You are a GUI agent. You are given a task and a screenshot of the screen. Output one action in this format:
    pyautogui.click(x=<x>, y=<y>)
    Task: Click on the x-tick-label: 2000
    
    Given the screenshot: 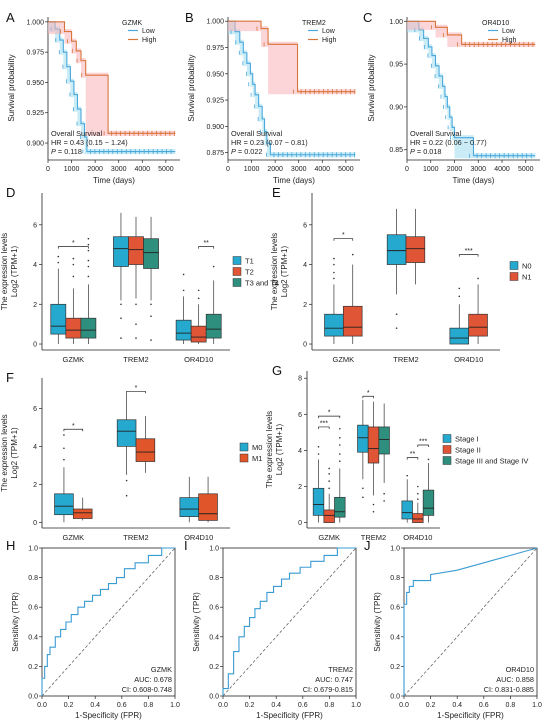 What is the action you would take?
    pyautogui.click(x=455, y=169)
    